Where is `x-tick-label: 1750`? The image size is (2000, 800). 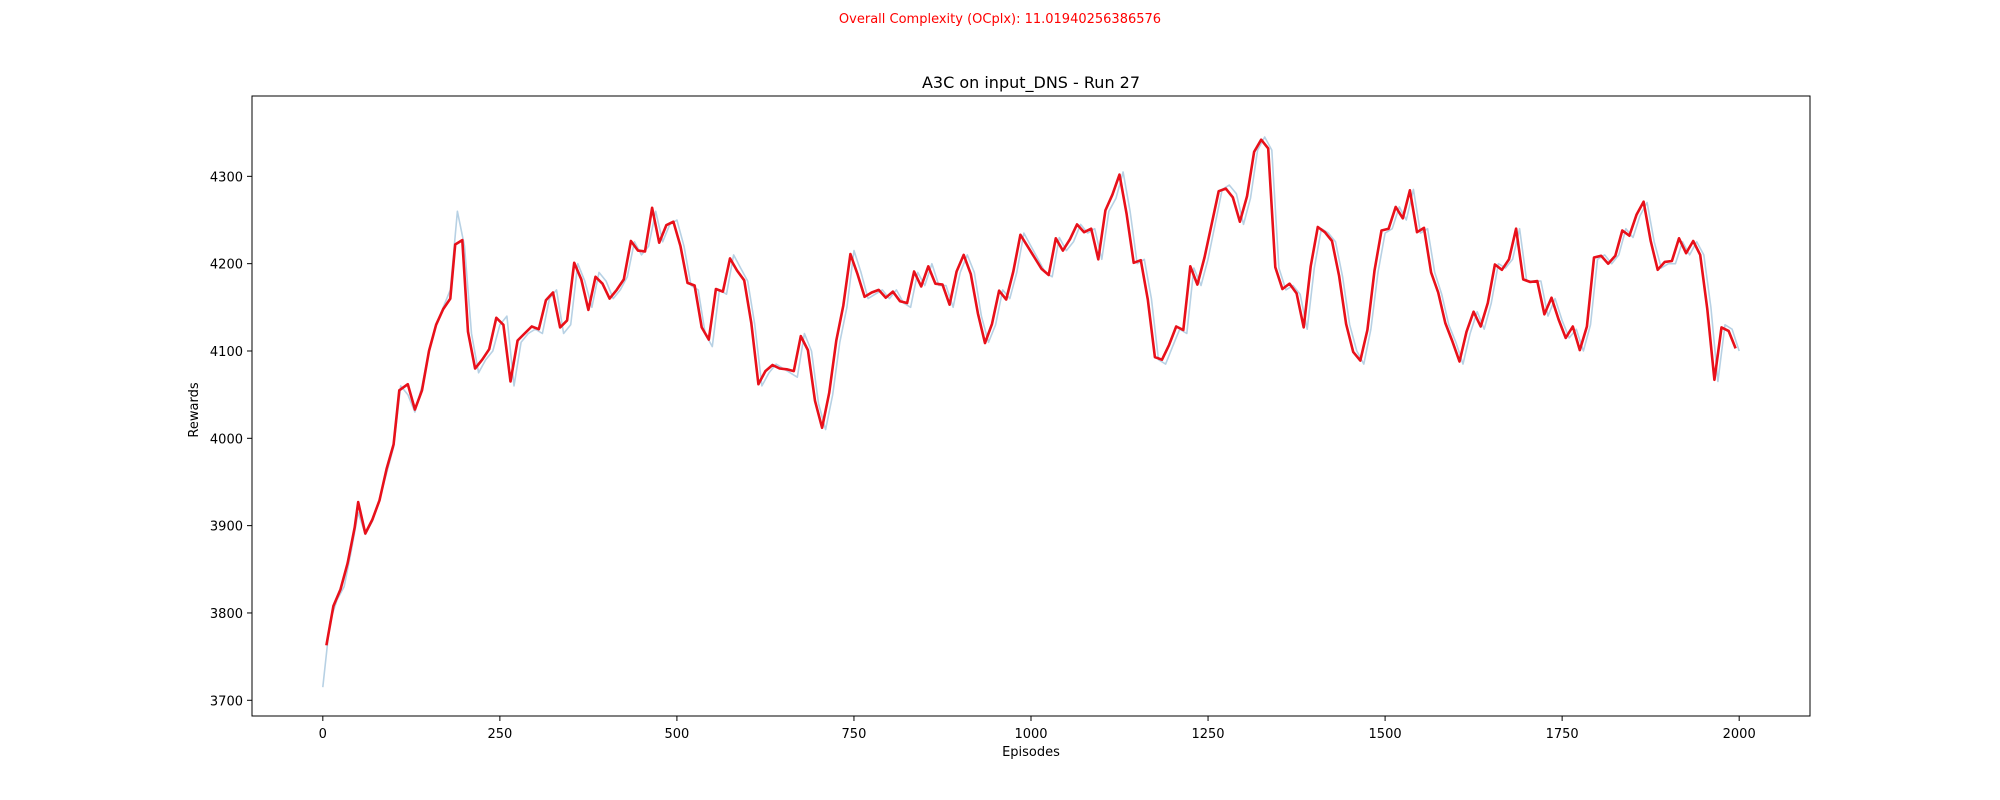
x-tick-label: 1750 is located at coordinates (1562, 734).